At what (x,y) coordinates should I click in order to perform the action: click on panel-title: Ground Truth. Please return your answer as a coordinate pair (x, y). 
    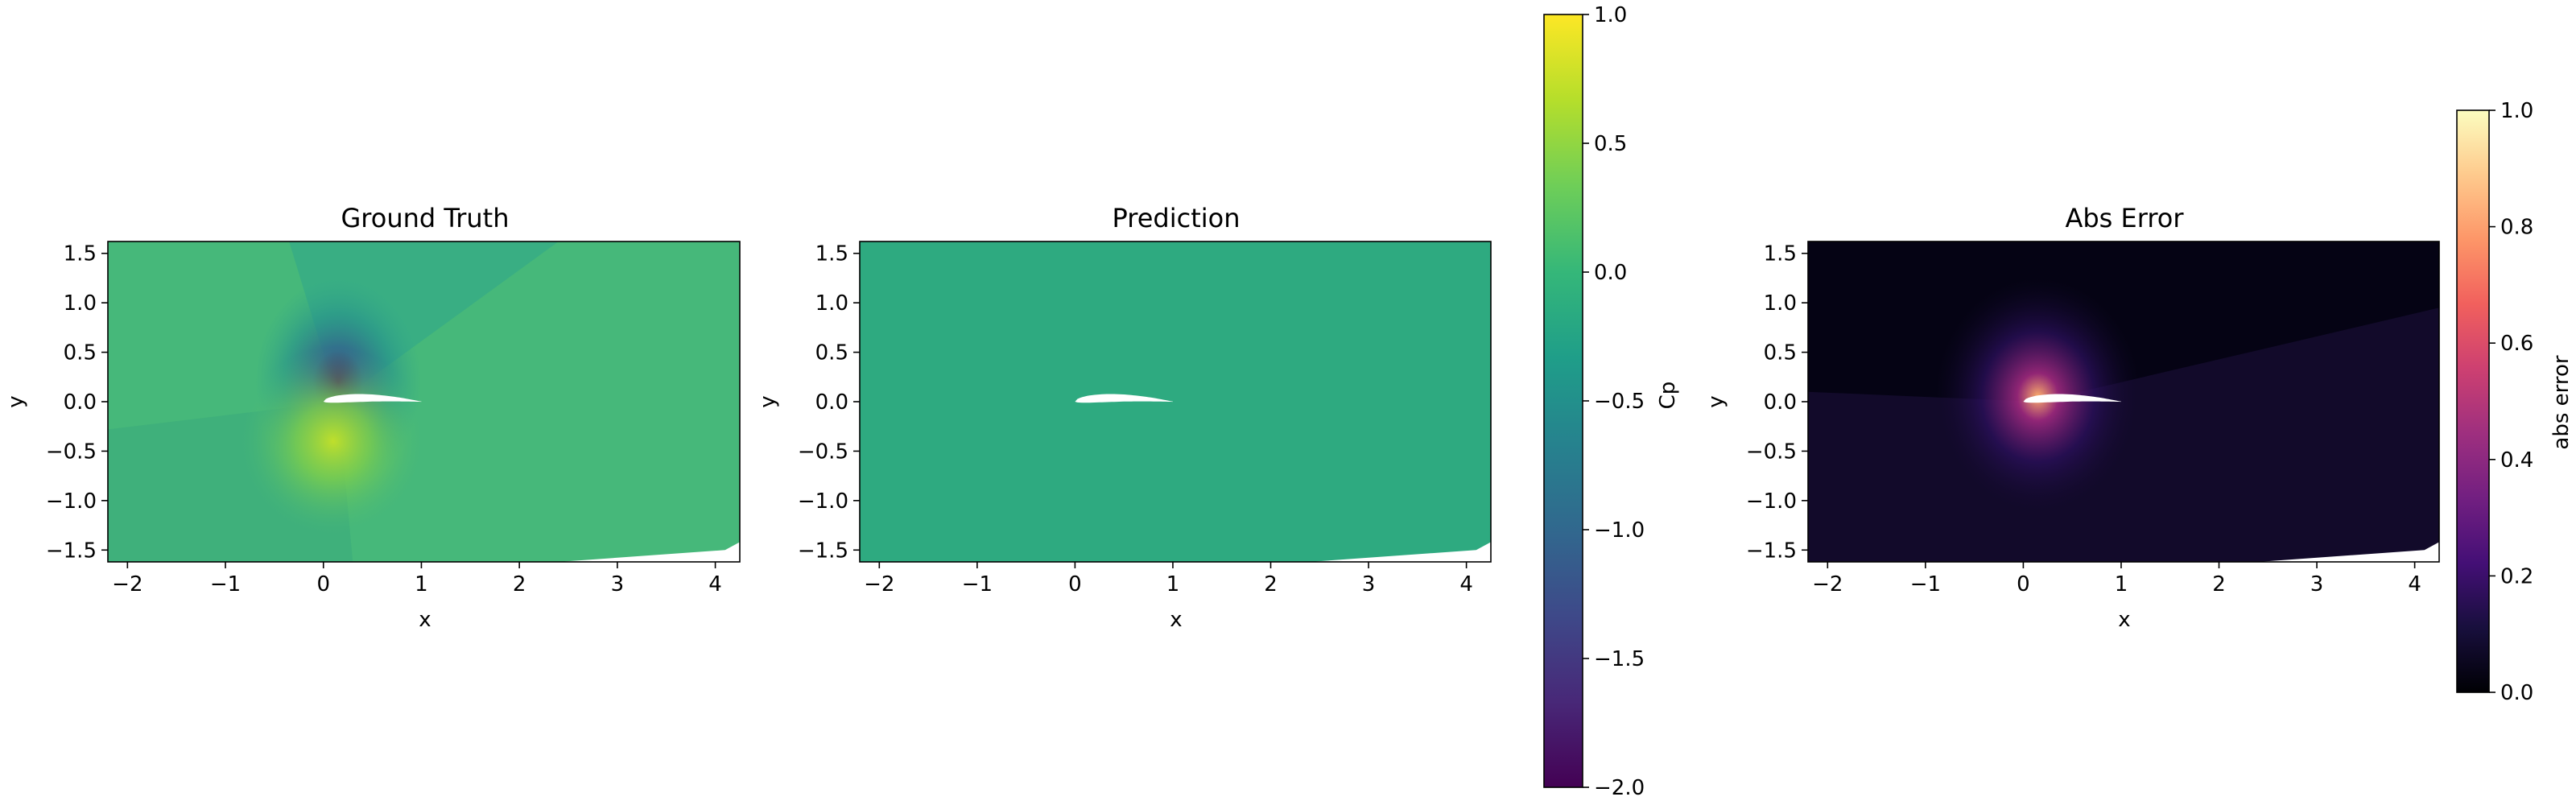
    Looking at the image, I should click on (425, 218).